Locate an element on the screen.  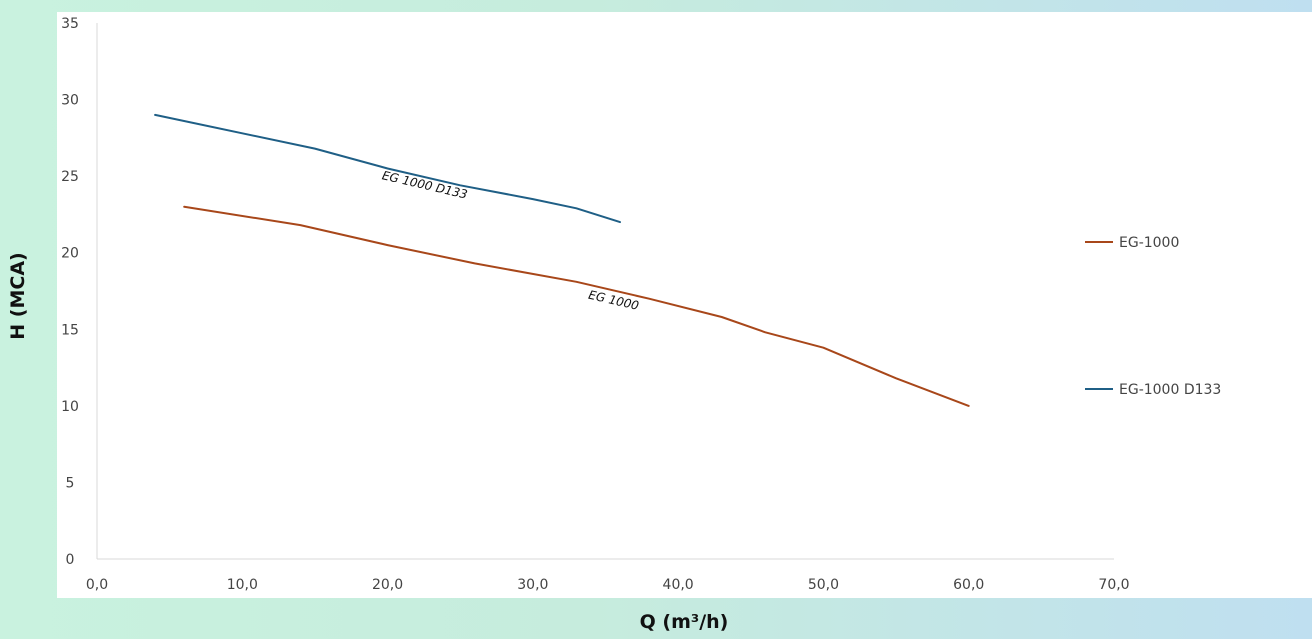
legend-label: EG-1000 is located at coordinates (1149, 243).